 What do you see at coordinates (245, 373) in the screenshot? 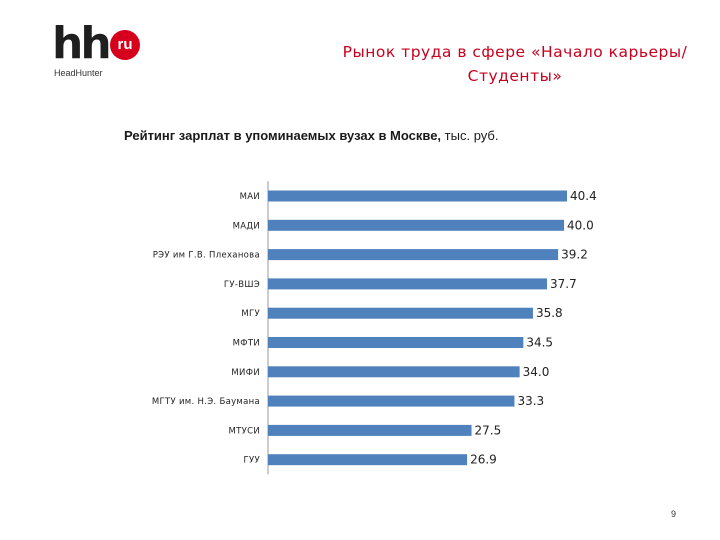
I see `category-label: МИФИ` at bounding box center [245, 373].